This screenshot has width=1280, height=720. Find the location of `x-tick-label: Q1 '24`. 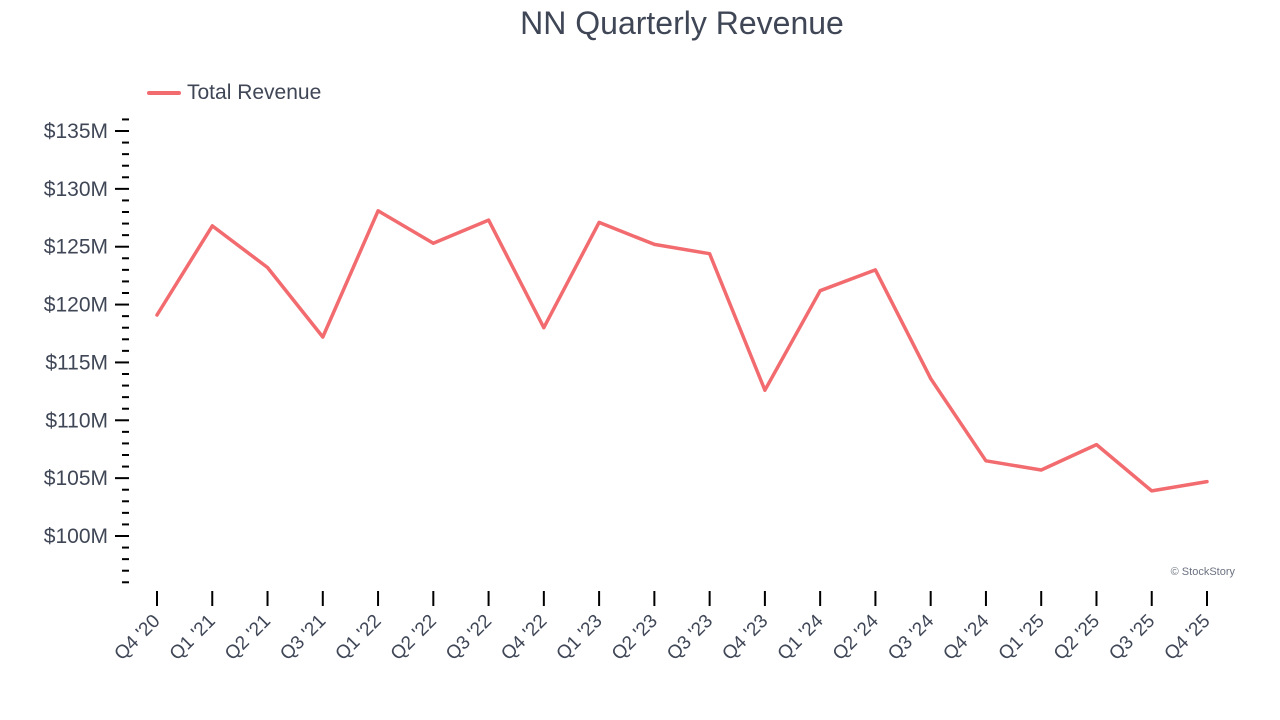

x-tick-label: Q1 '24 is located at coordinates (801, 637).